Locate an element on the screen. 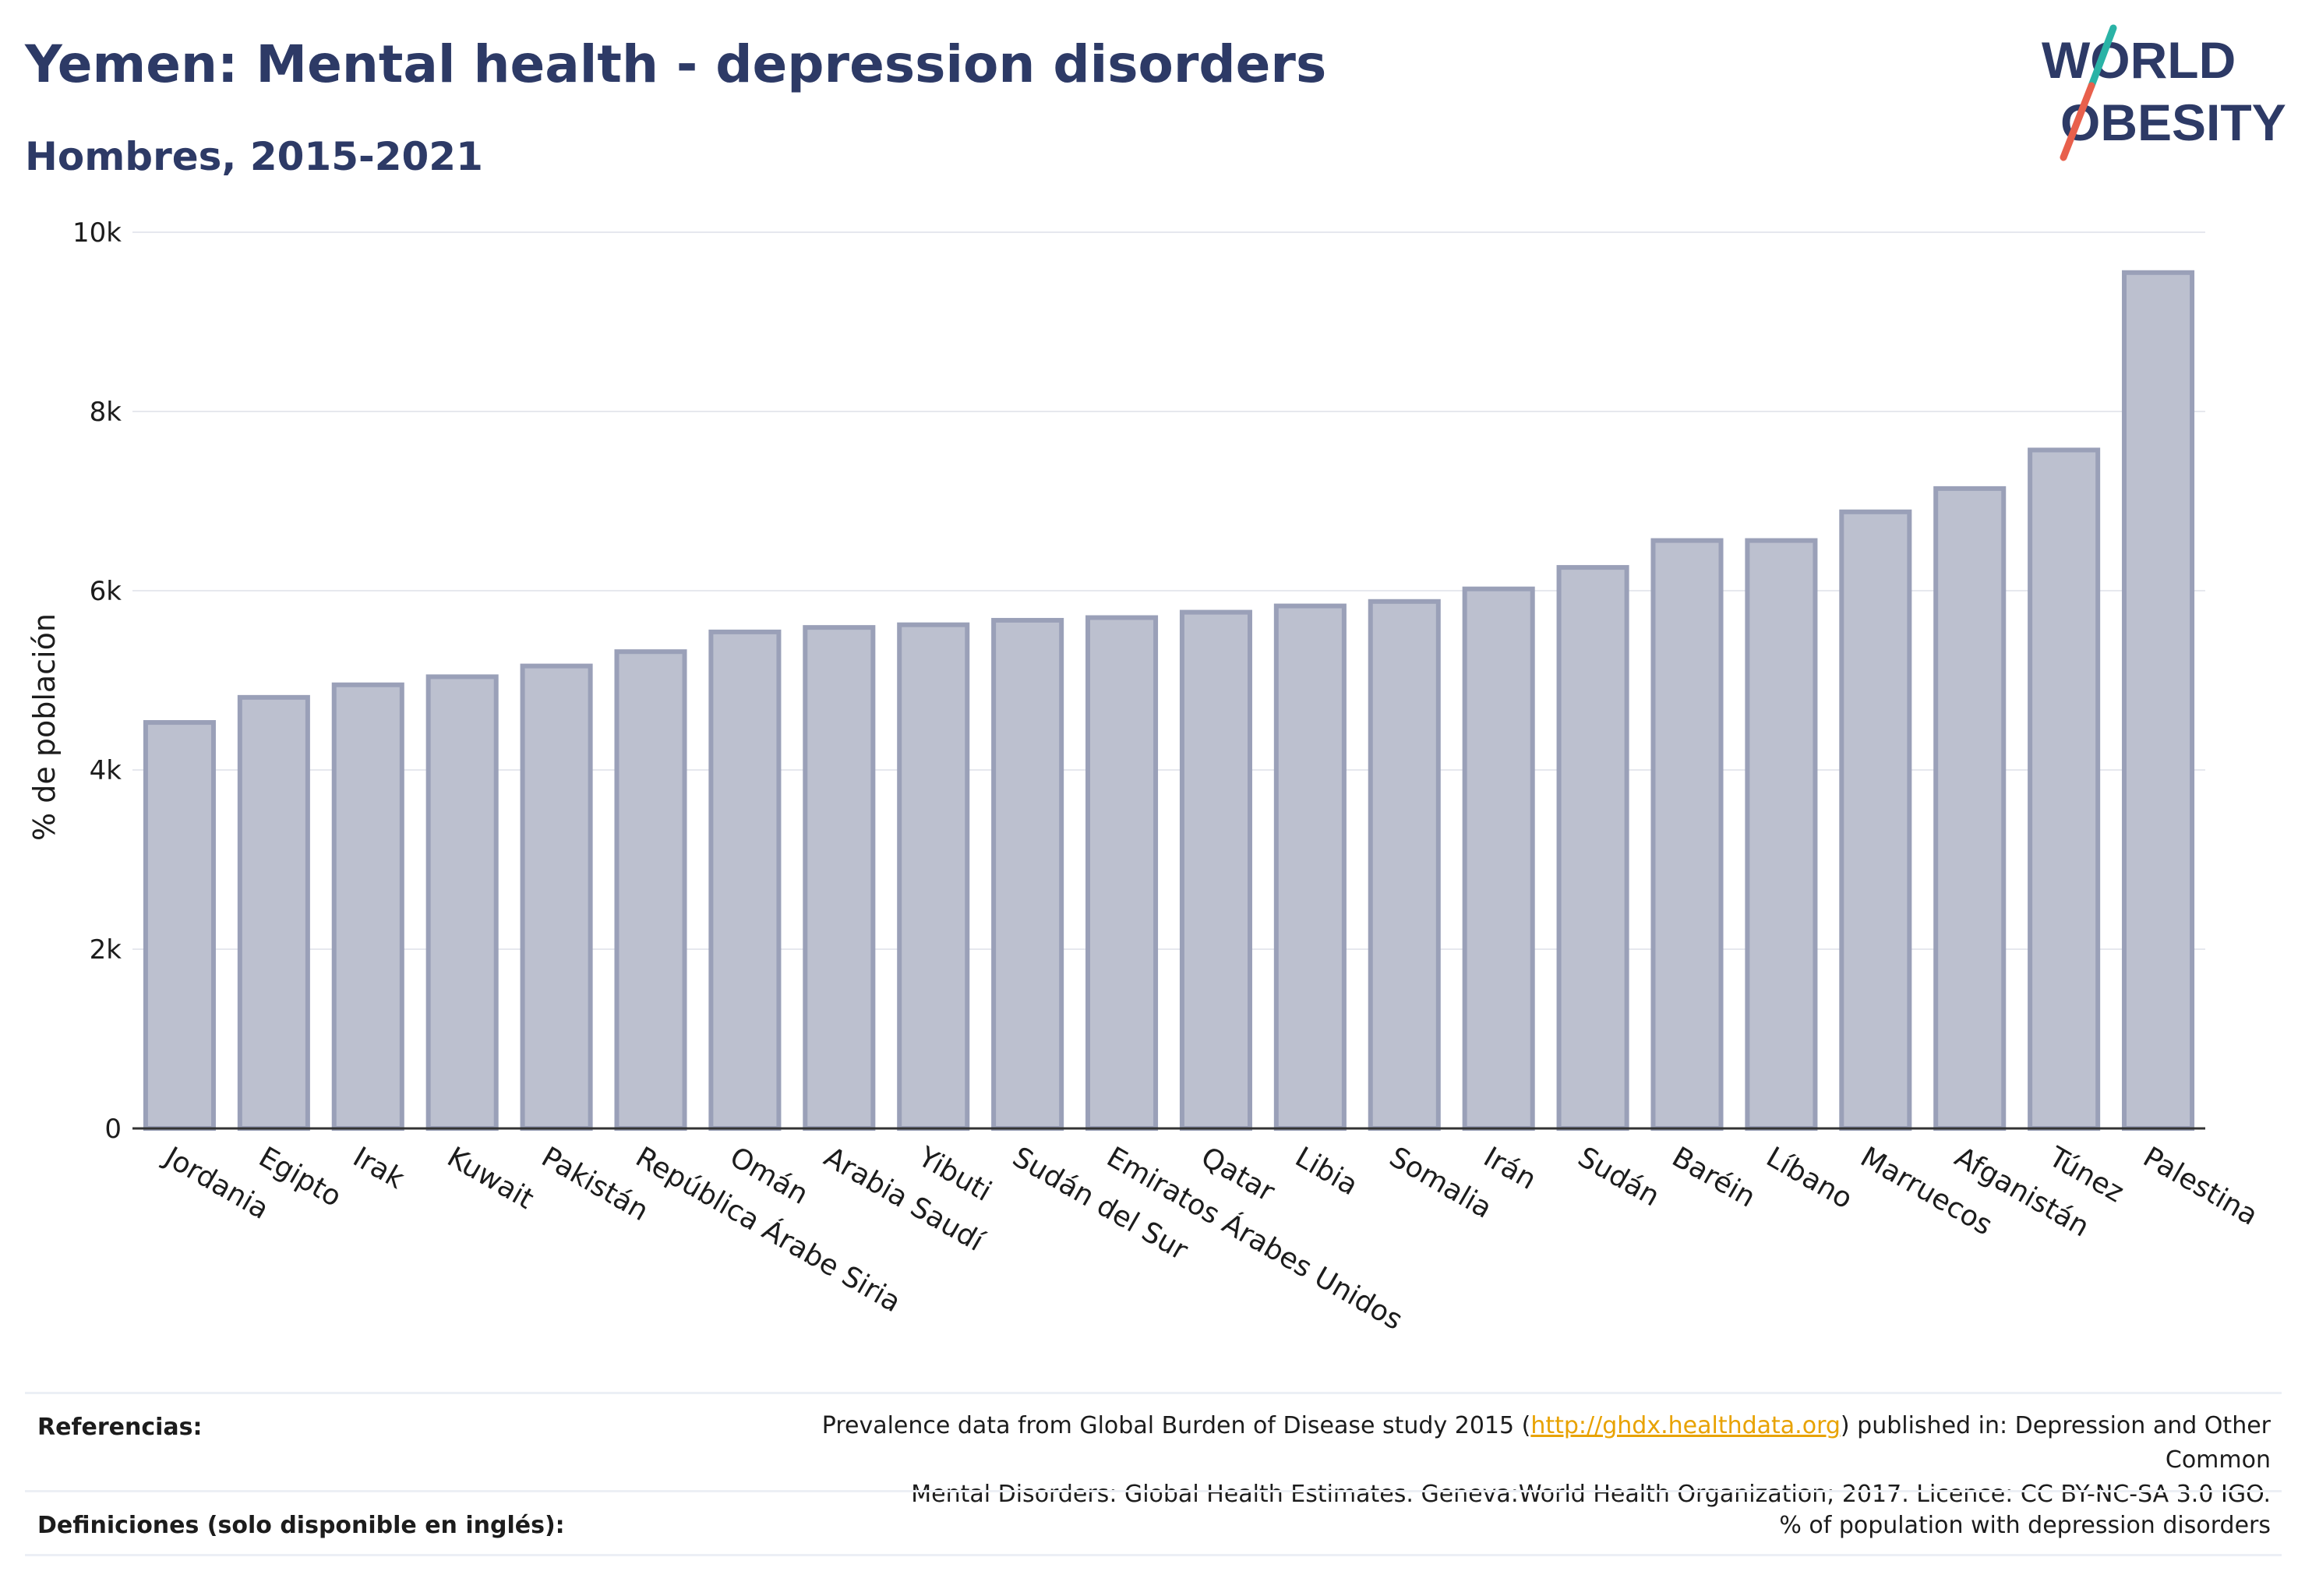 The width and height of the screenshot is (2305, 1596). x-tick-label: Somalia is located at coordinates (1440, 1183).